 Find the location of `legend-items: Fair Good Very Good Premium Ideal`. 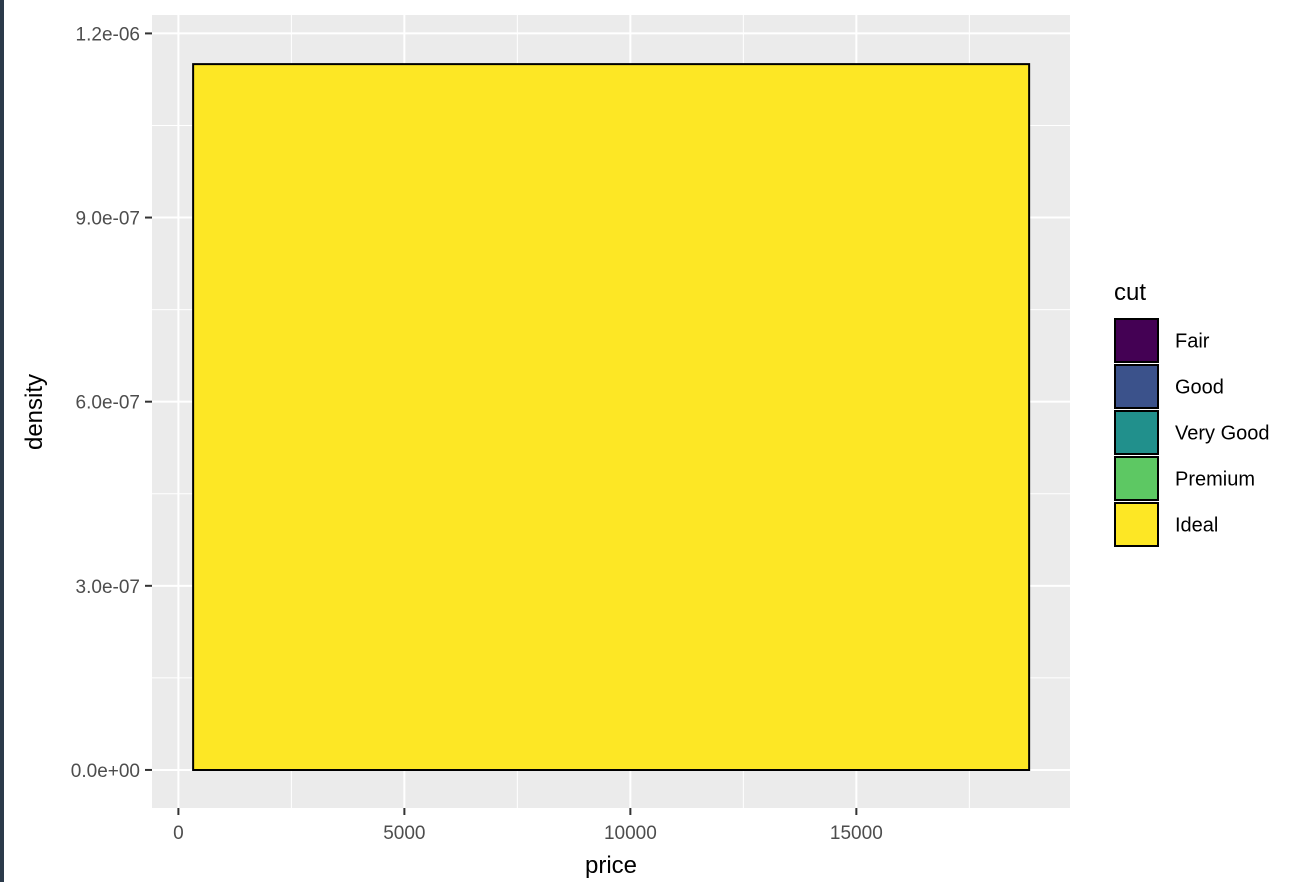

legend-items: Fair Good Very Good Premium Ideal is located at coordinates (1192, 432).